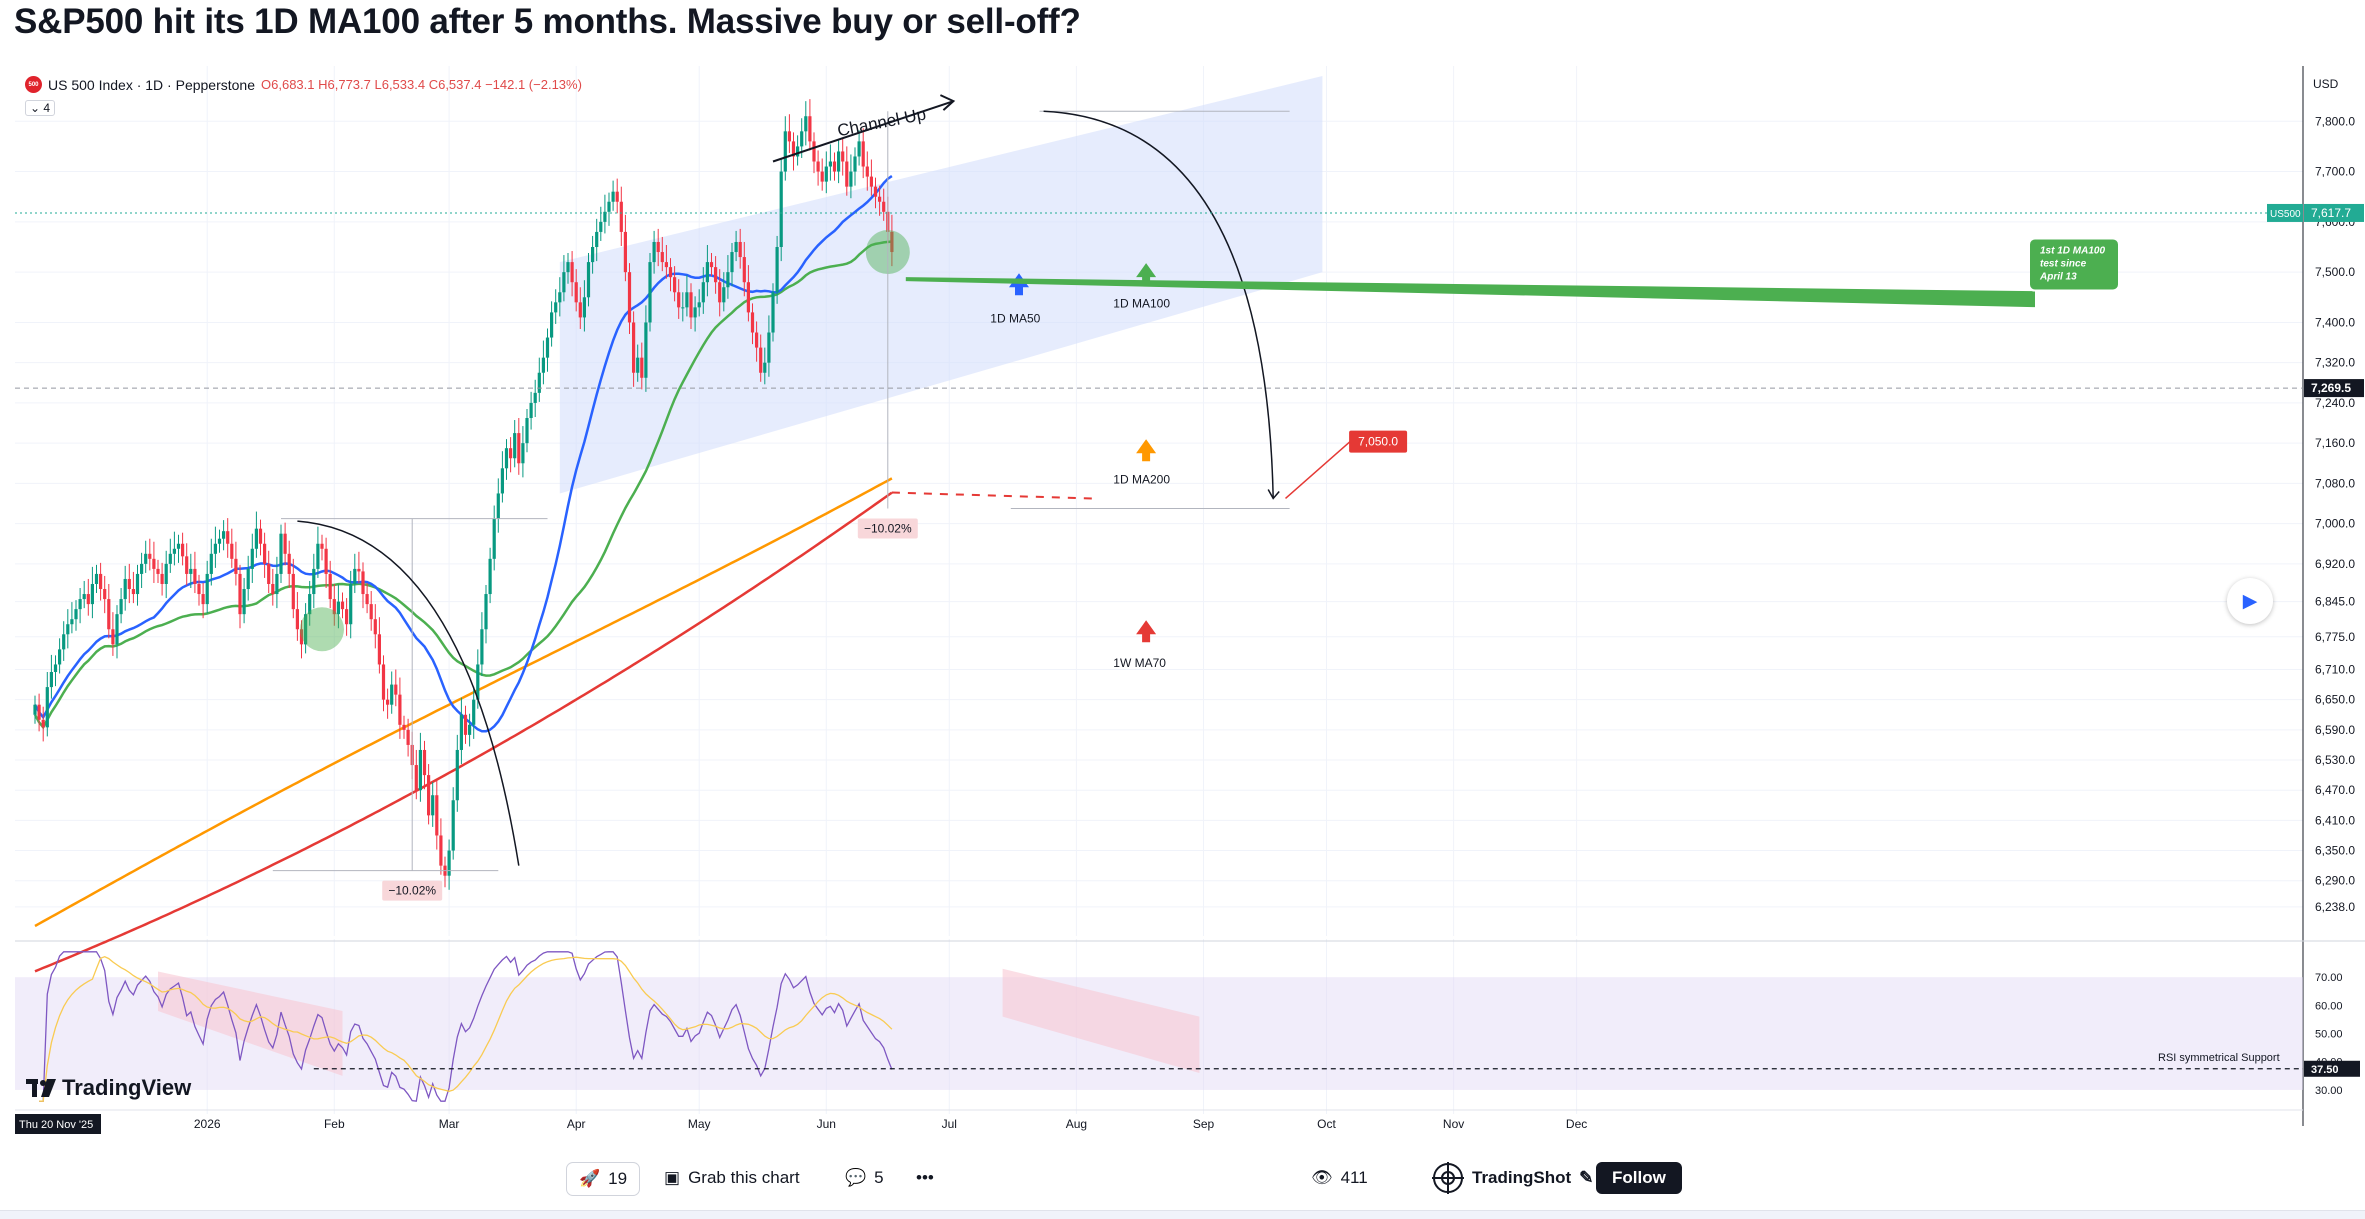 Image resolution: width=2365 pixels, height=1219 pixels. What do you see at coordinates (2325, 1070) in the screenshot?
I see `rsi-support-tag: 37.50` at bounding box center [2325, 1070].